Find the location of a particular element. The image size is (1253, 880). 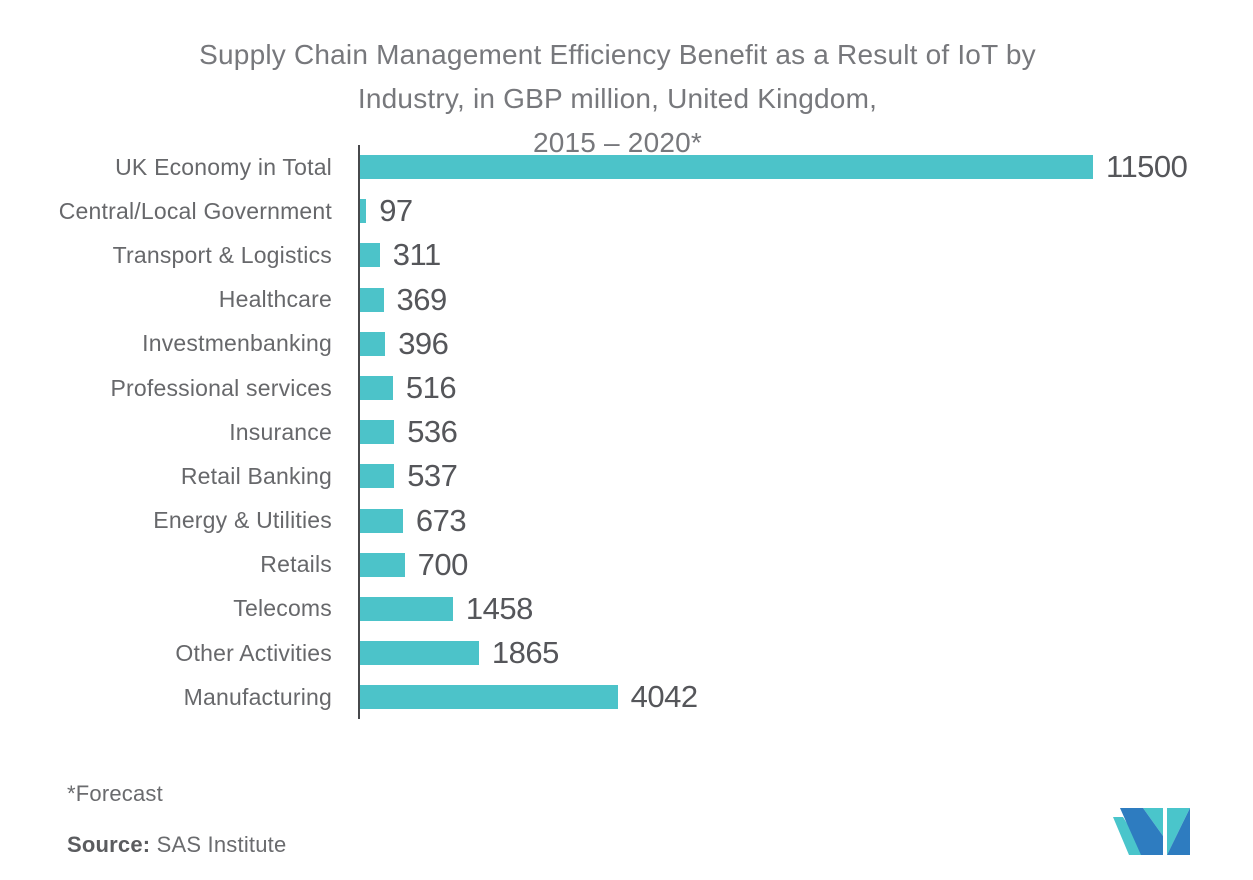

category-label: Professional services is located at coordinates (221, 387).